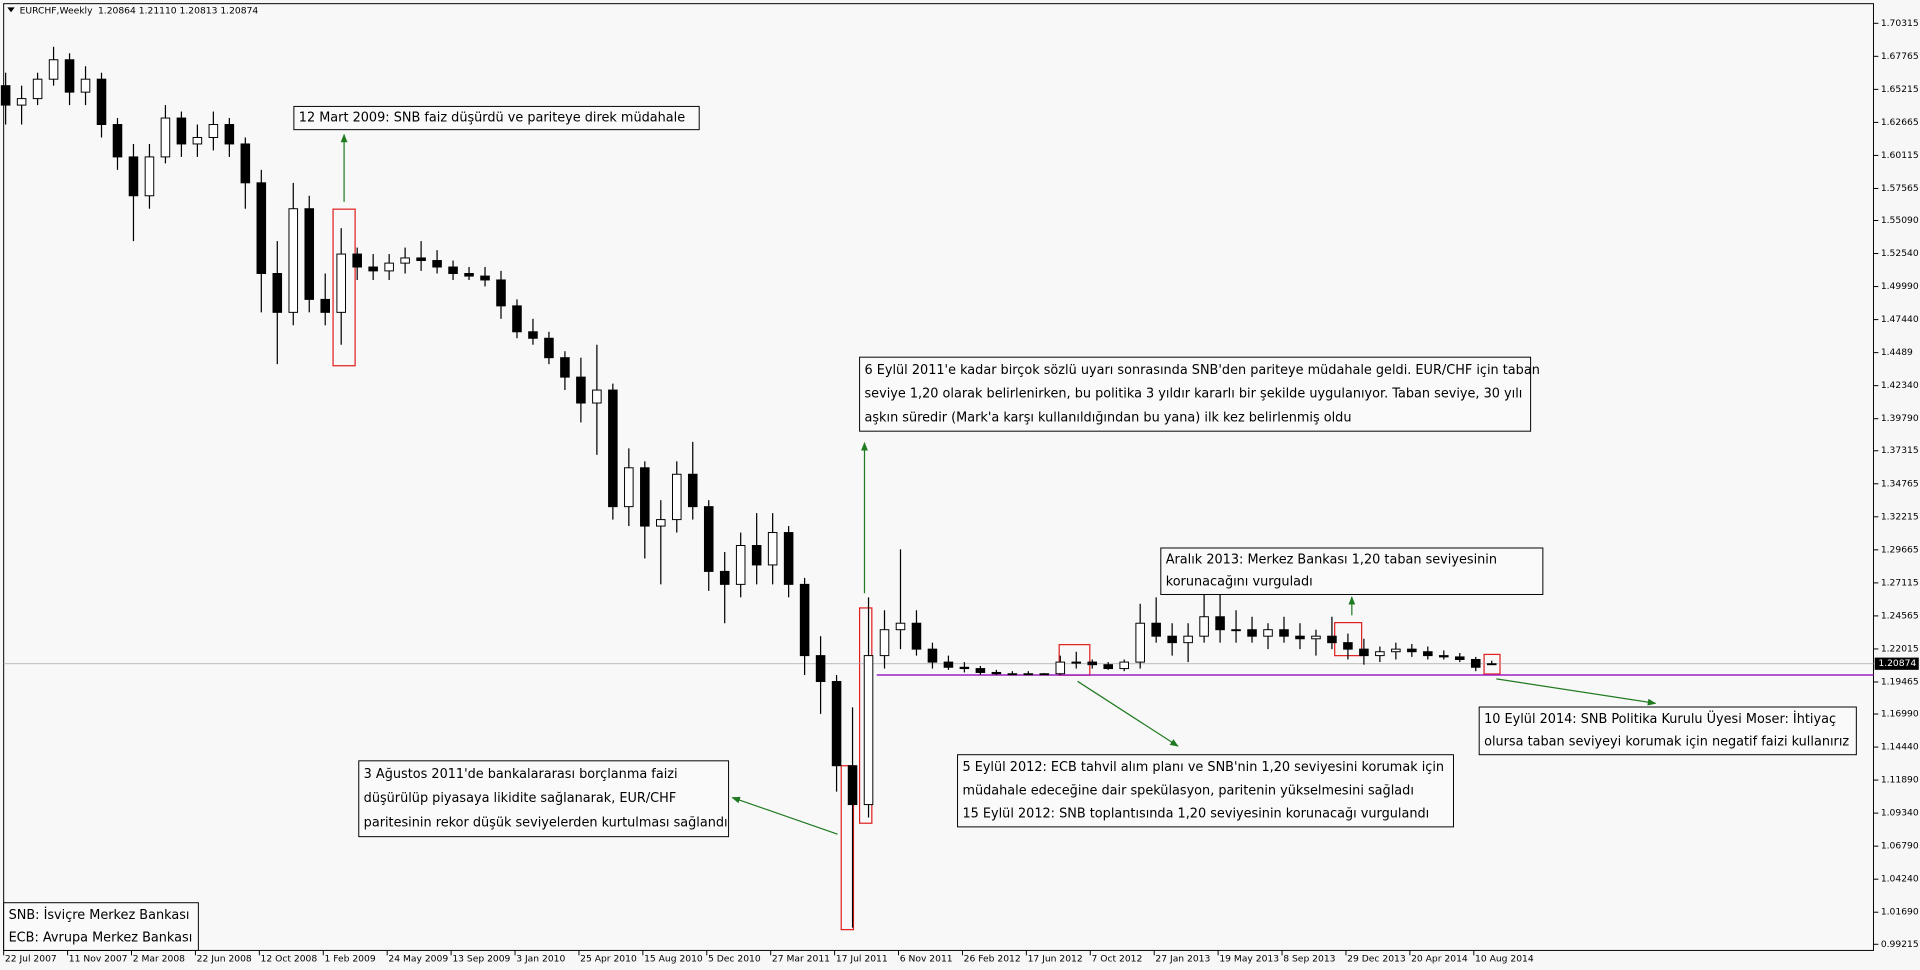 The image size is (1920, 970). What do you see at coordinates (1900, 846) in the screenshot?
I see `y-tick-label: 1.06790` at bounding box center [1900, 846].